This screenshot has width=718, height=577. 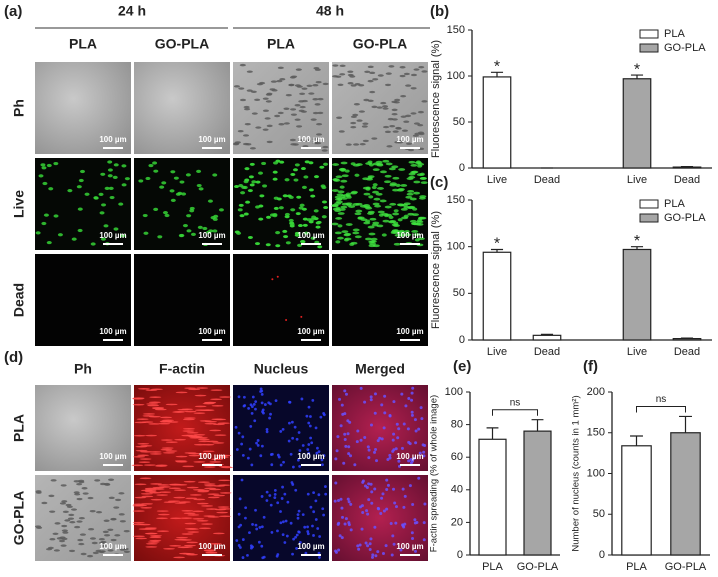 What do you see at coordinates (19, 108) in the screenshot?
I see `row-header: Ph` at bounding box center [19, 108].